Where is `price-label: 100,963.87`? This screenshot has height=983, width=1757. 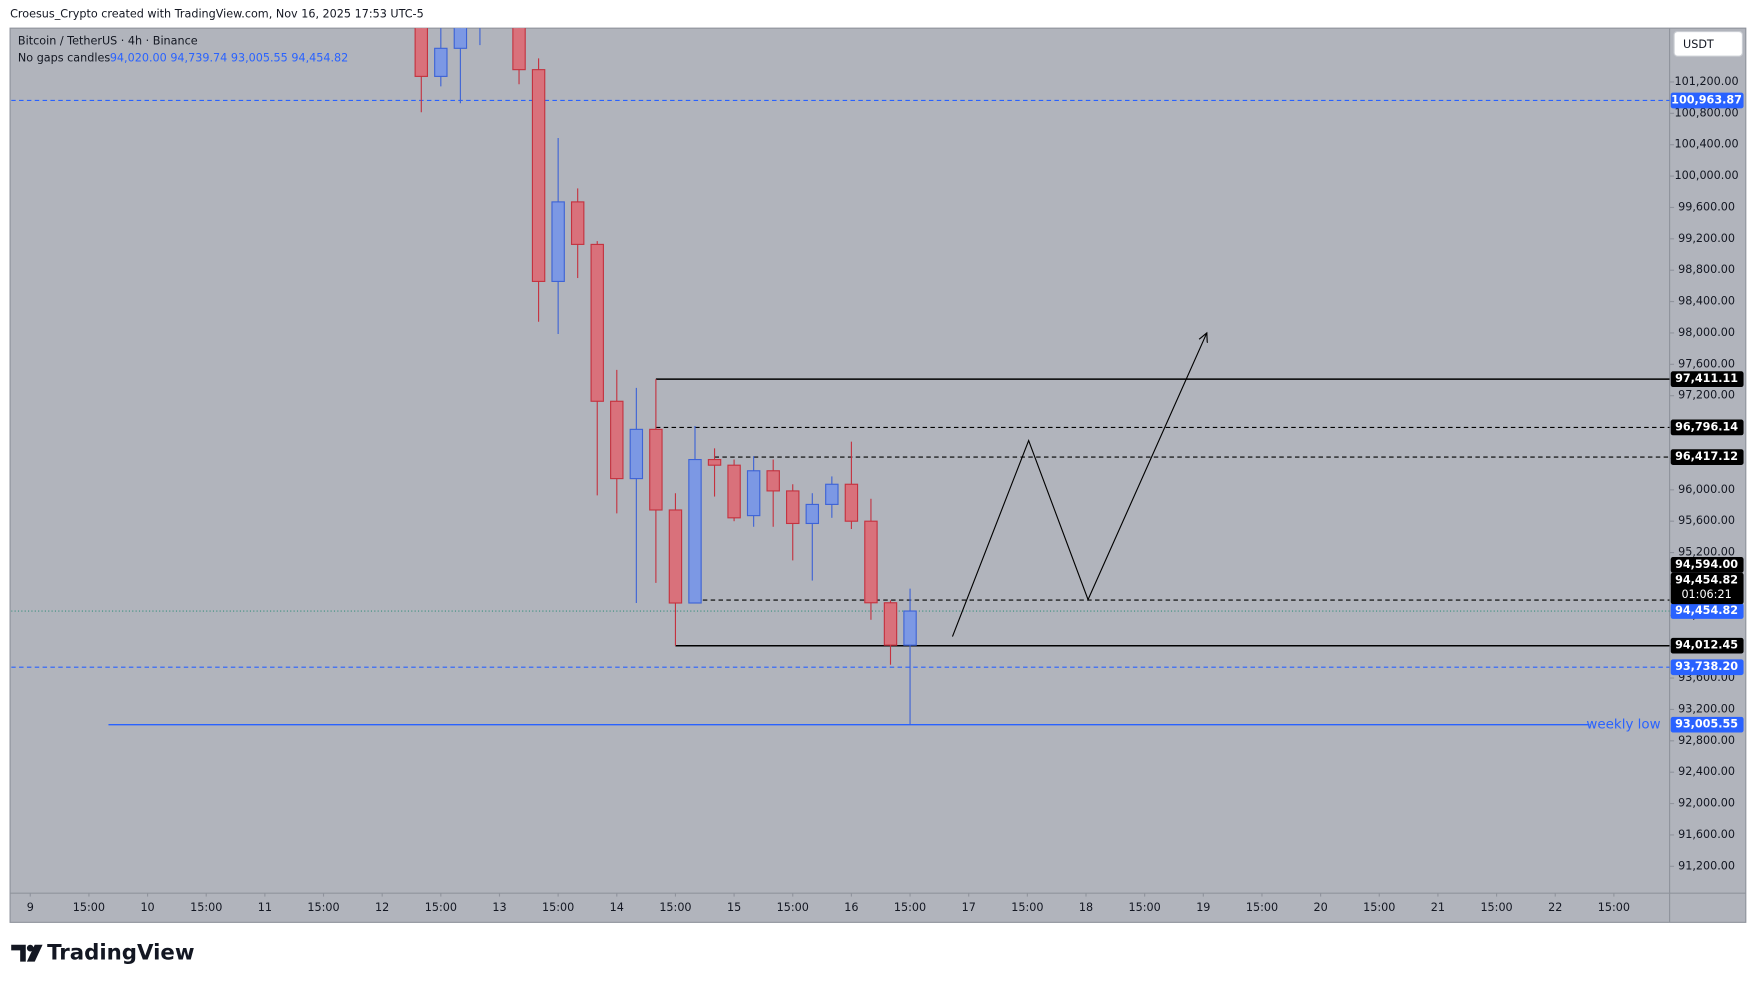 price-label: 100,963.87 is located at coordinates (1706, 99).